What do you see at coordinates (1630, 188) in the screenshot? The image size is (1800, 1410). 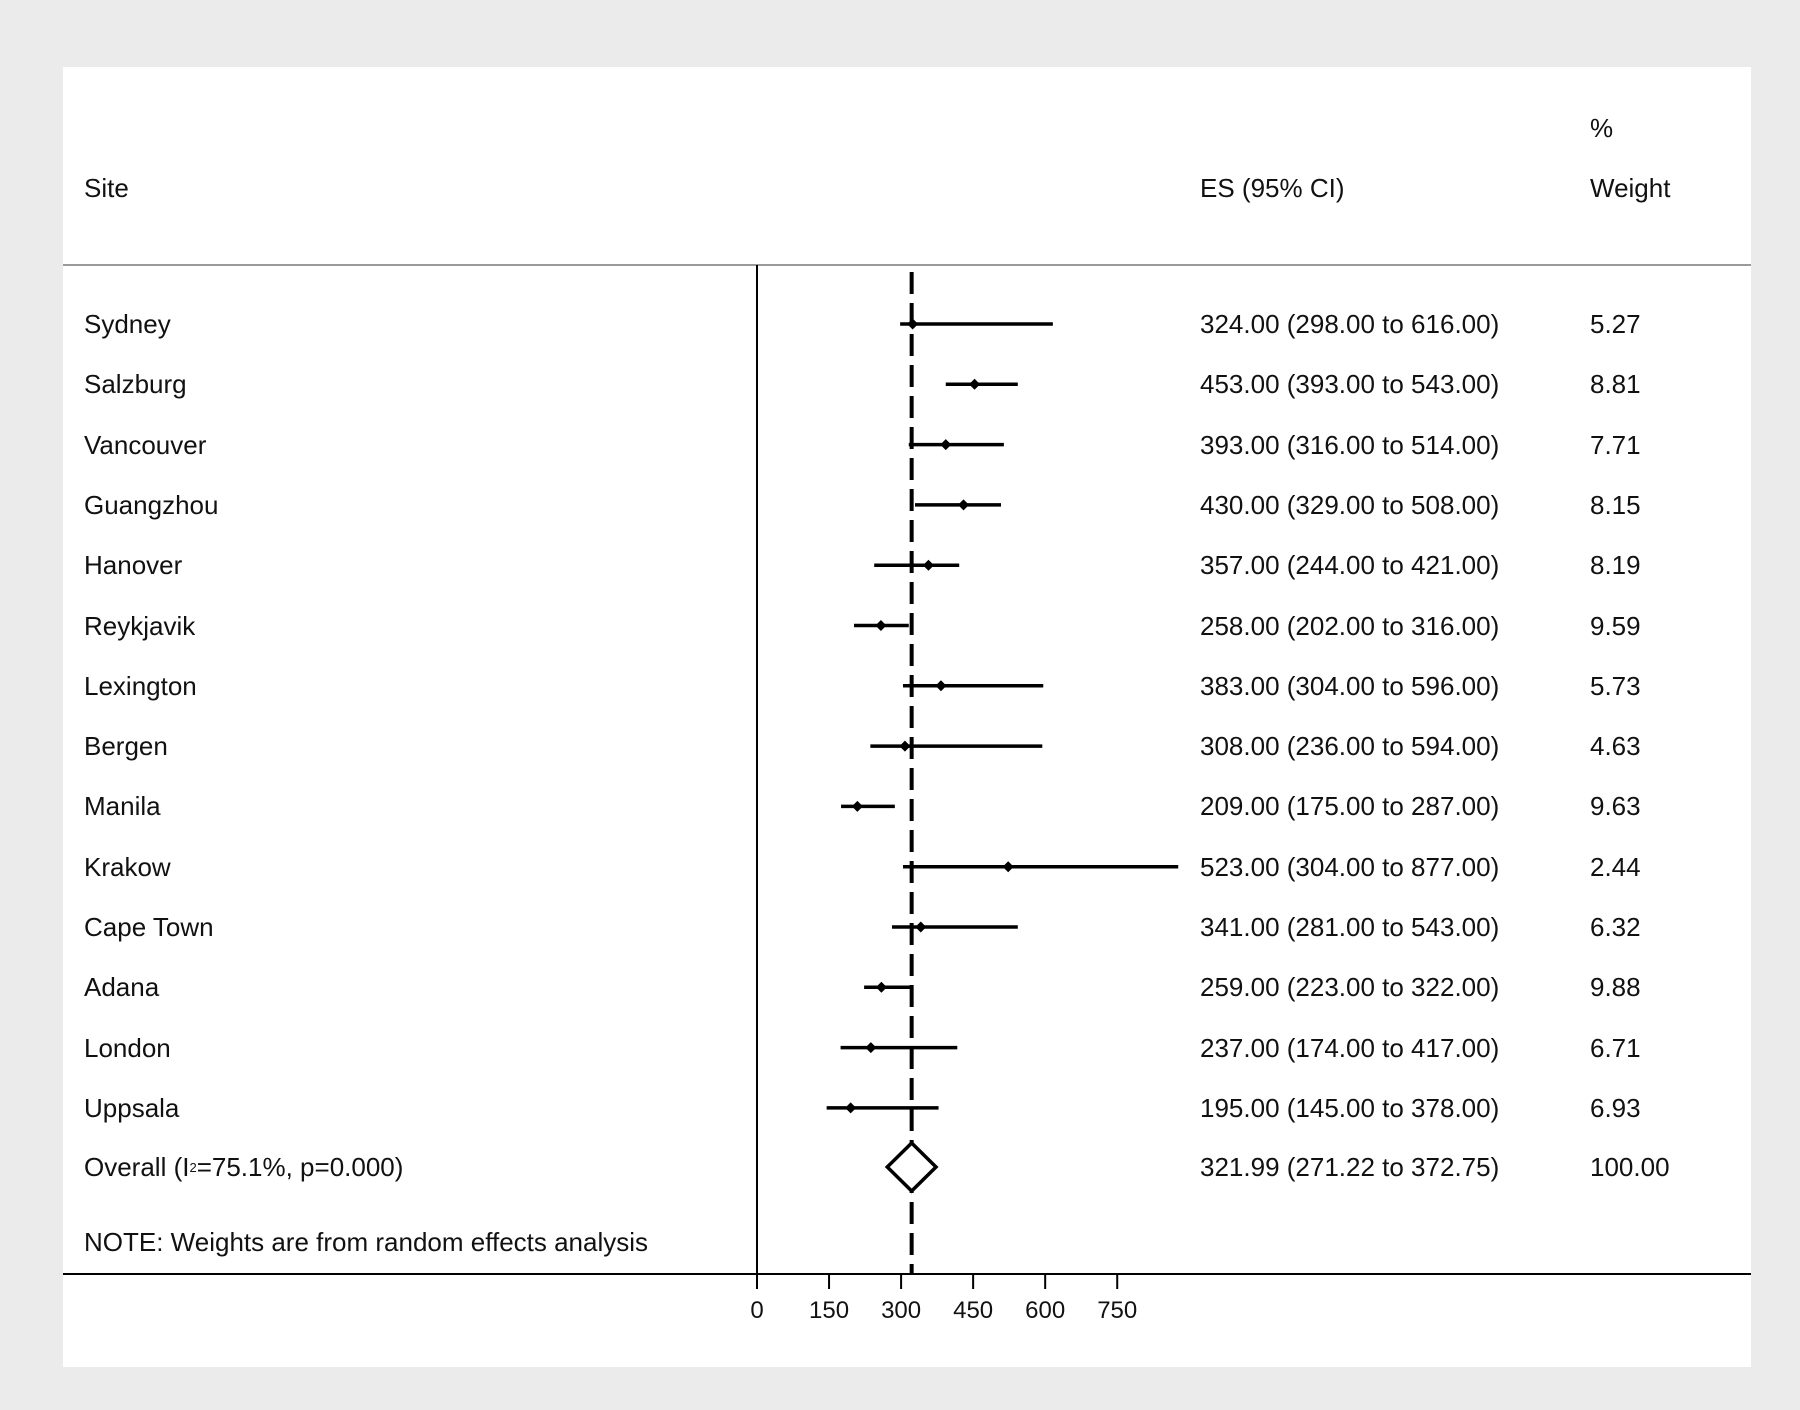 I see `header-weight: Weight` at bounding box center [1630, 188].